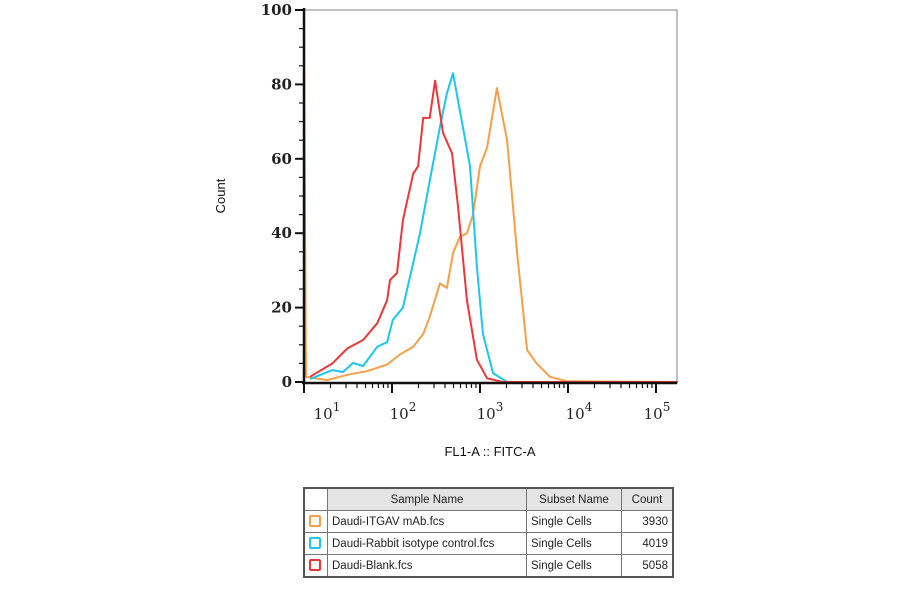 The image size is (900, 594). Describe the element at coordinates (427, 521) in the screenshot. I see `sample-name-cell: Daudi-ITGAV mAb.fcs` at that location.